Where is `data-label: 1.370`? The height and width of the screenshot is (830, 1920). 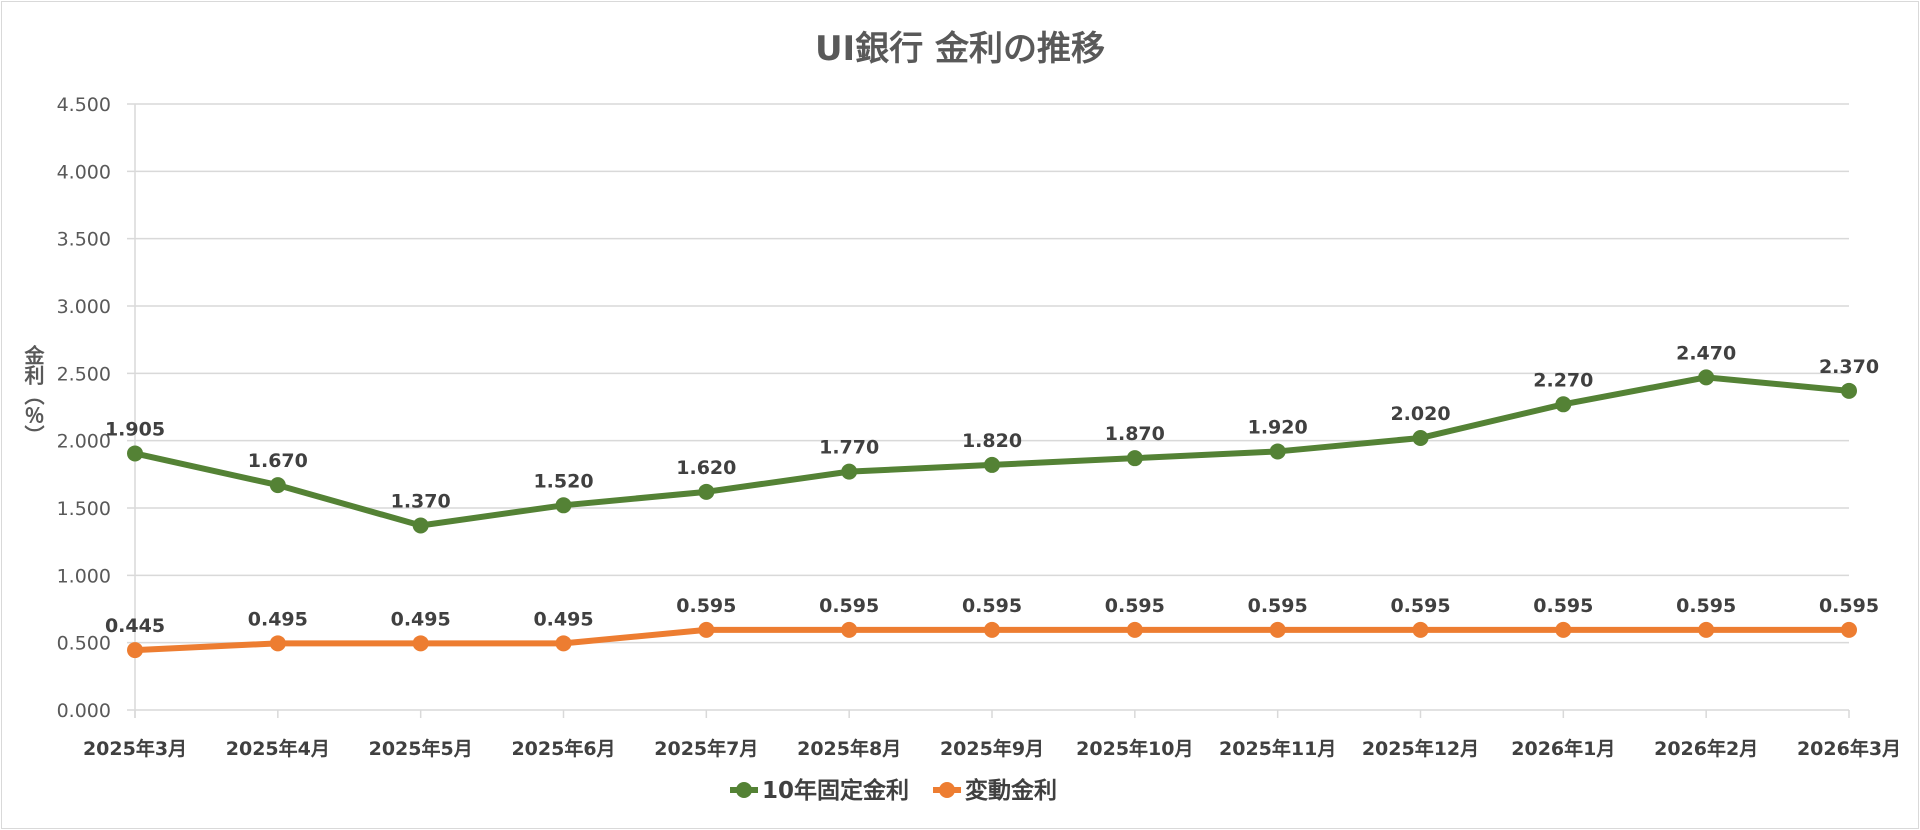 data-label: 1.370 is located at coordinates (421, 502).